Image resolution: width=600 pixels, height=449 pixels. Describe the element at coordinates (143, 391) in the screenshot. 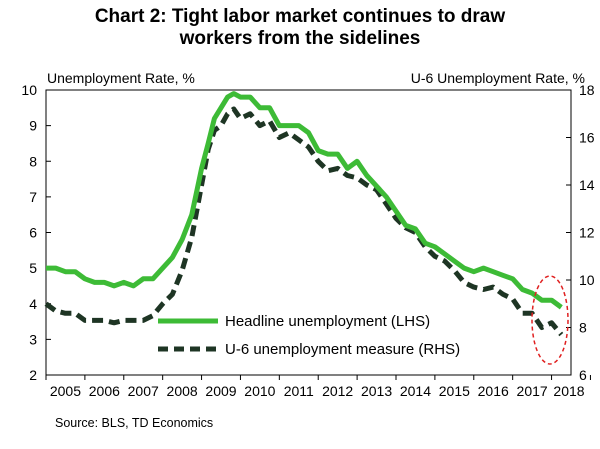

I see `x-tick-label: 2007` at that location.